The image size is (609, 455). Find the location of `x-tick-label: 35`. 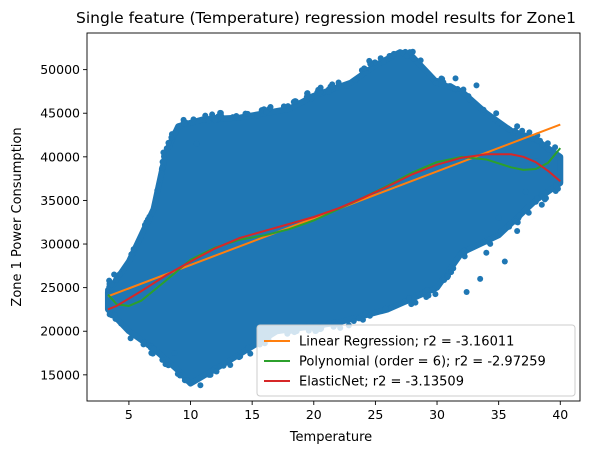

x-tick-label: 35 is located at coordinates (499, 414).